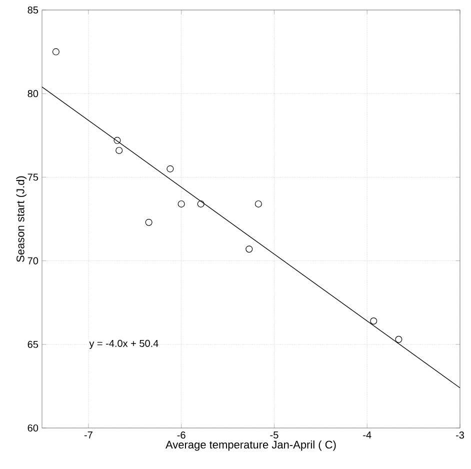 This screenshot has height=469, width=471. I want to click on y-tick-label: 80, so click(33, 94).